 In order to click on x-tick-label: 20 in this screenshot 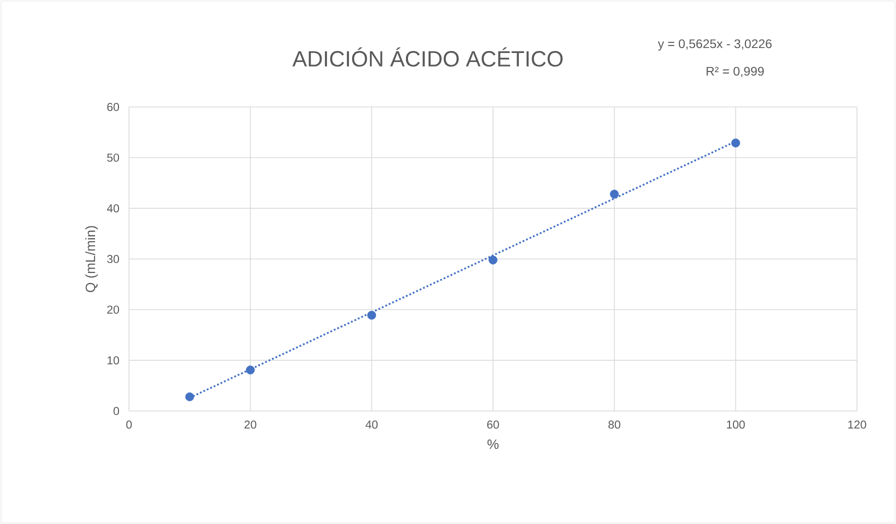, I will do `click(250, 424)`.